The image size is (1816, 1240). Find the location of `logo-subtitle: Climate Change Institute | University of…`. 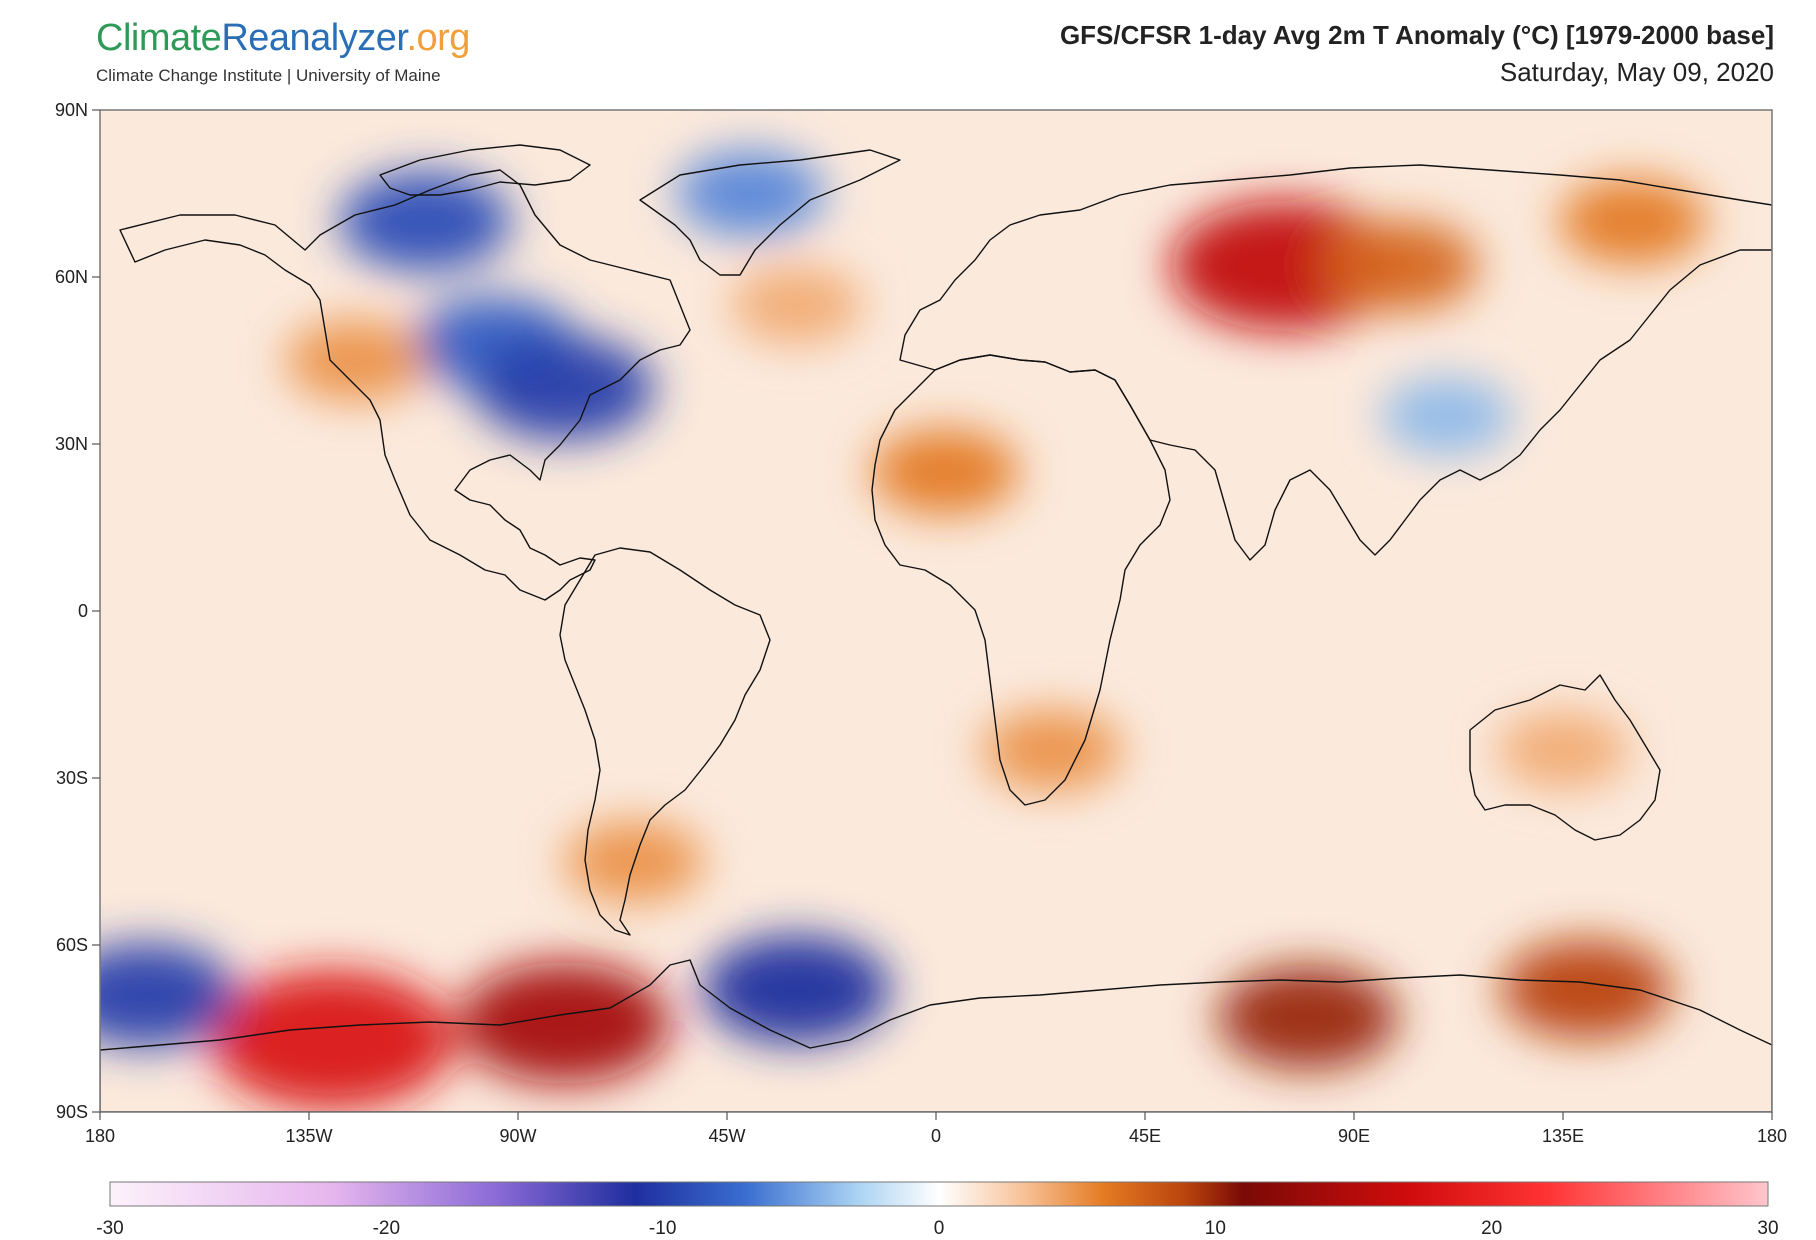

logo-subtitle: Climate Change Institute | University of… is located at coordinates (268, 75).